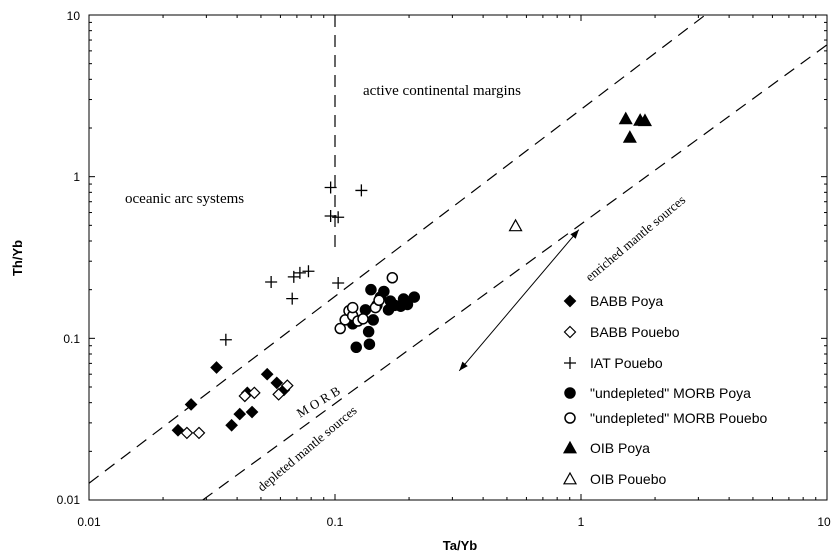  I want to click on enriched-mantle-label: enriched mantle sources, so click(635, 238).